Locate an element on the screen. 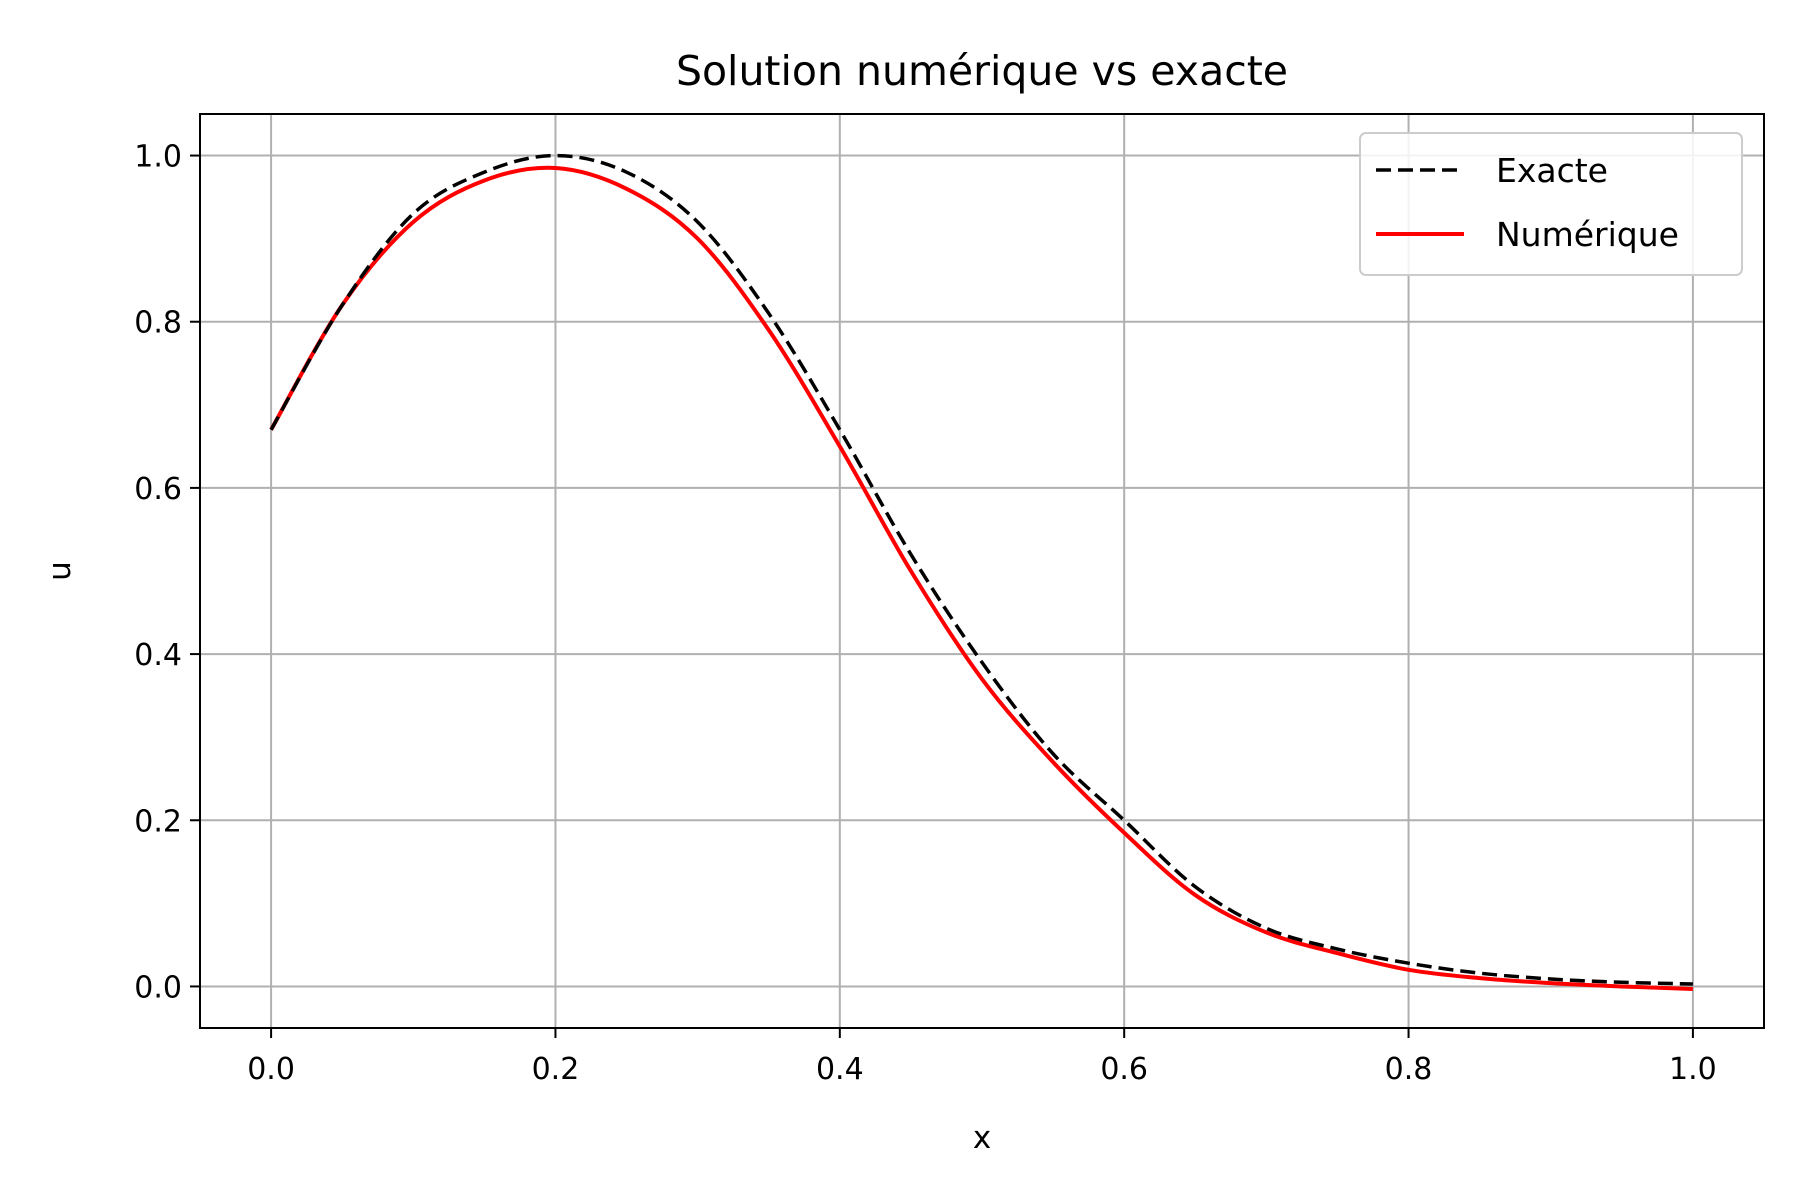  chart-title: Solution numérique vs exacte is located at coordinates (982, 71).